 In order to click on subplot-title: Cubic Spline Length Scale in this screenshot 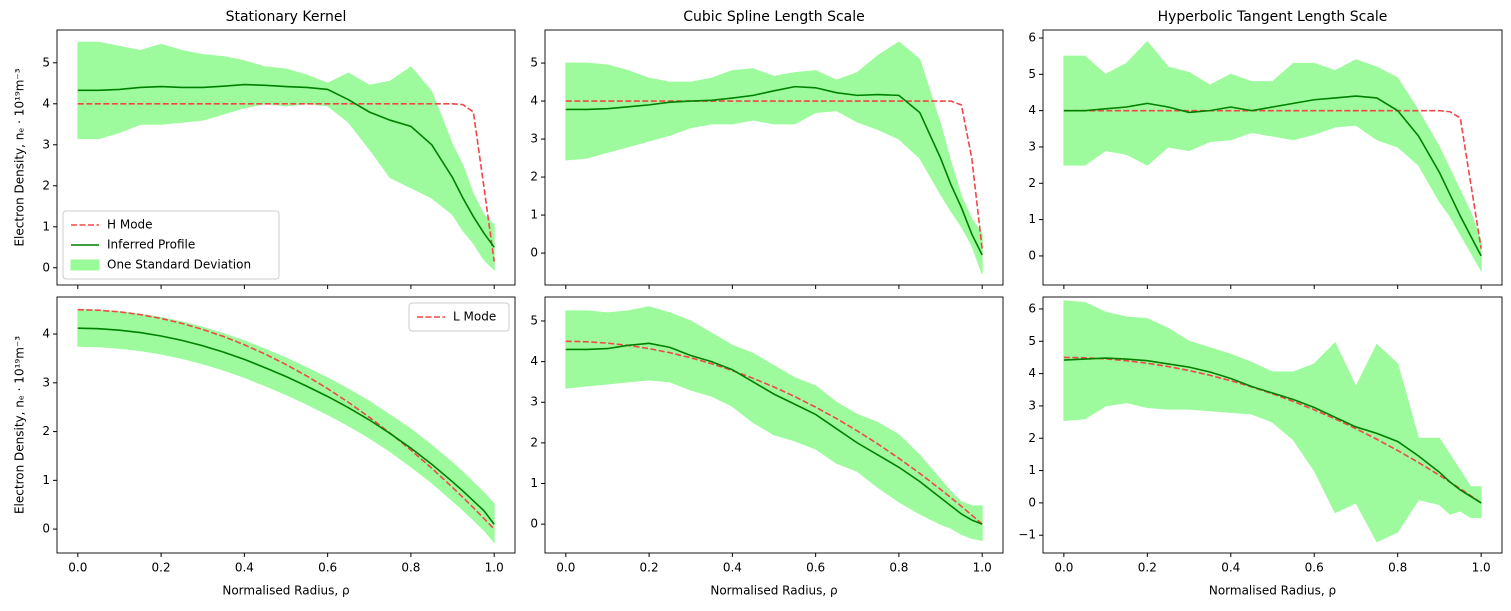, I will do `click(773, 17)`.